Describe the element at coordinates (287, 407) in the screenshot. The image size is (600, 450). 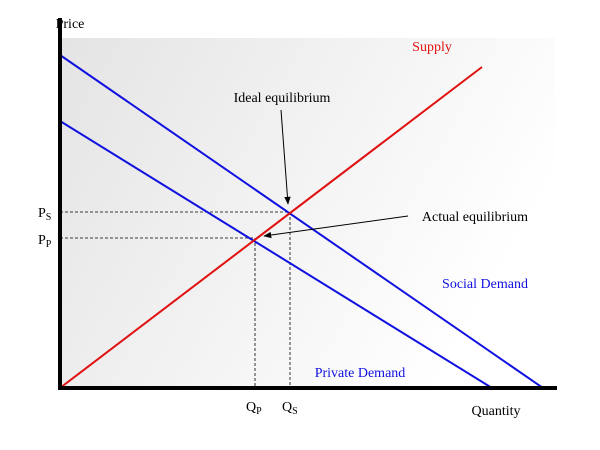
I see `qs-main: Q` at that location.